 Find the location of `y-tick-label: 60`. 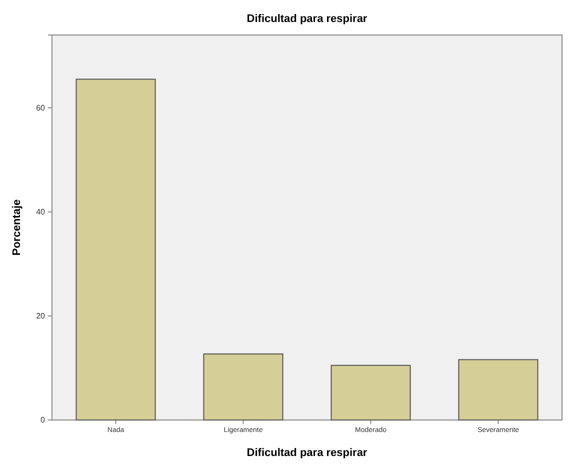

y-tick-label: 60 is located at coordinates (41, 107).